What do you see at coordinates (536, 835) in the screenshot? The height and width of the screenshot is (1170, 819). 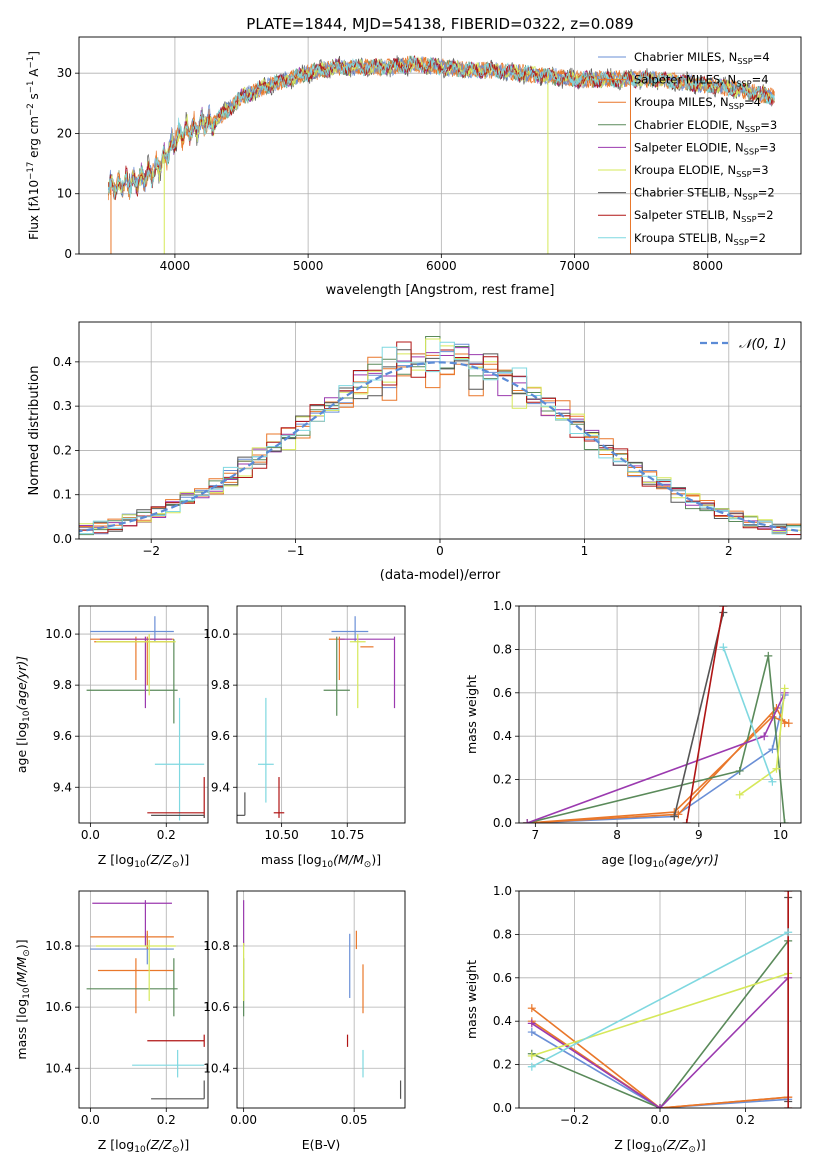 I see `x-tick-label: 7` at bounding box center [536, 835].